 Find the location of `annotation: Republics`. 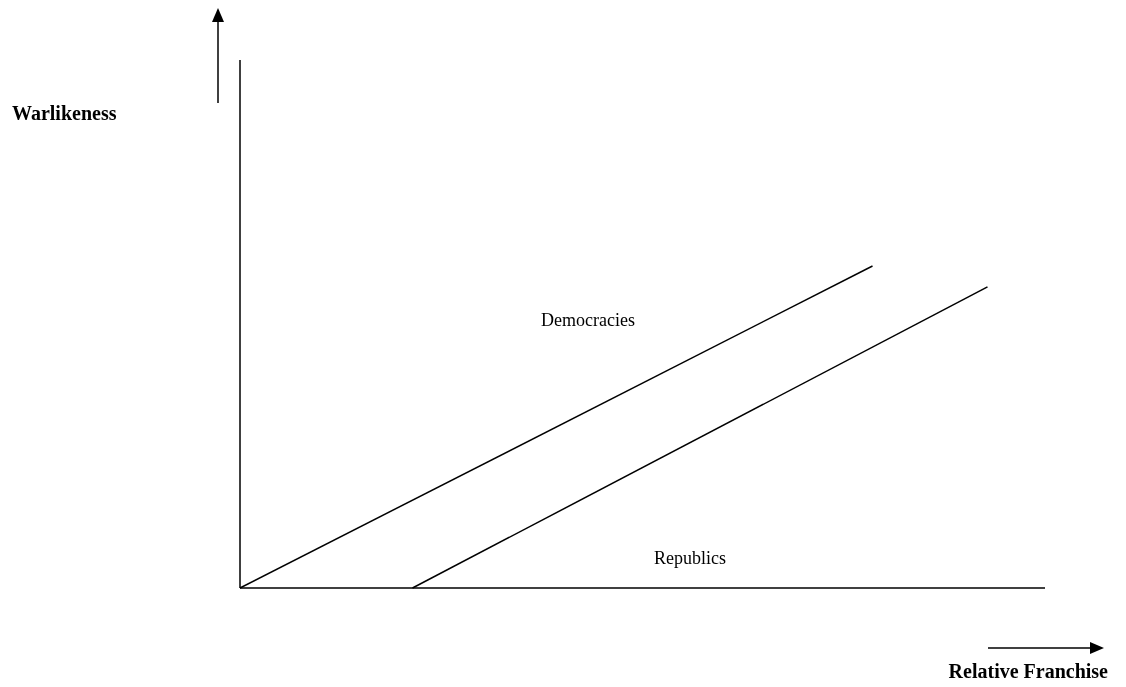

annotation: Republics is located at coordinates (690, 558).